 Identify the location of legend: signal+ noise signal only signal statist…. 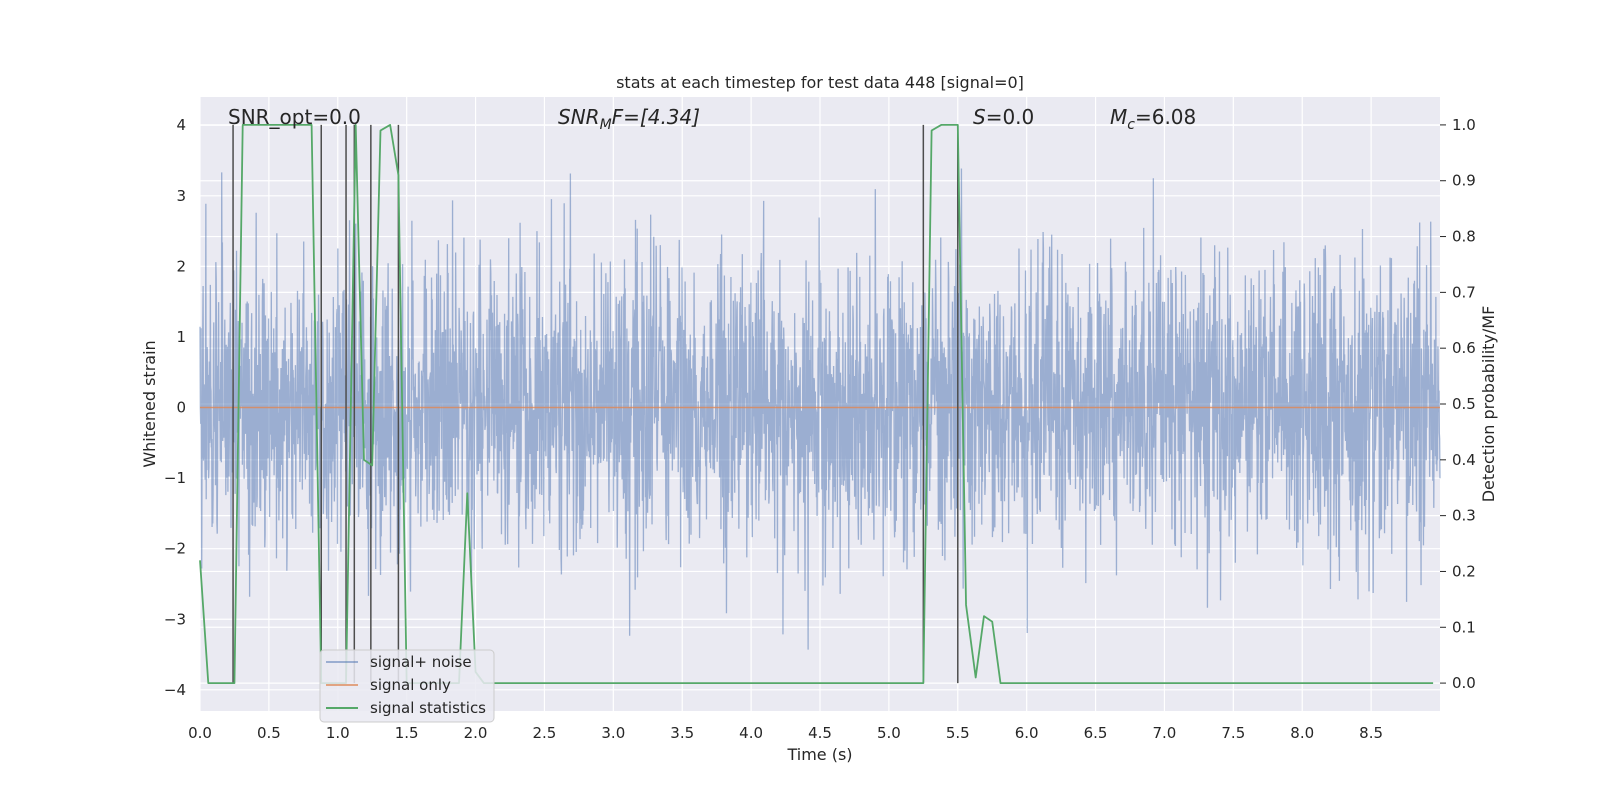
(407, 686).